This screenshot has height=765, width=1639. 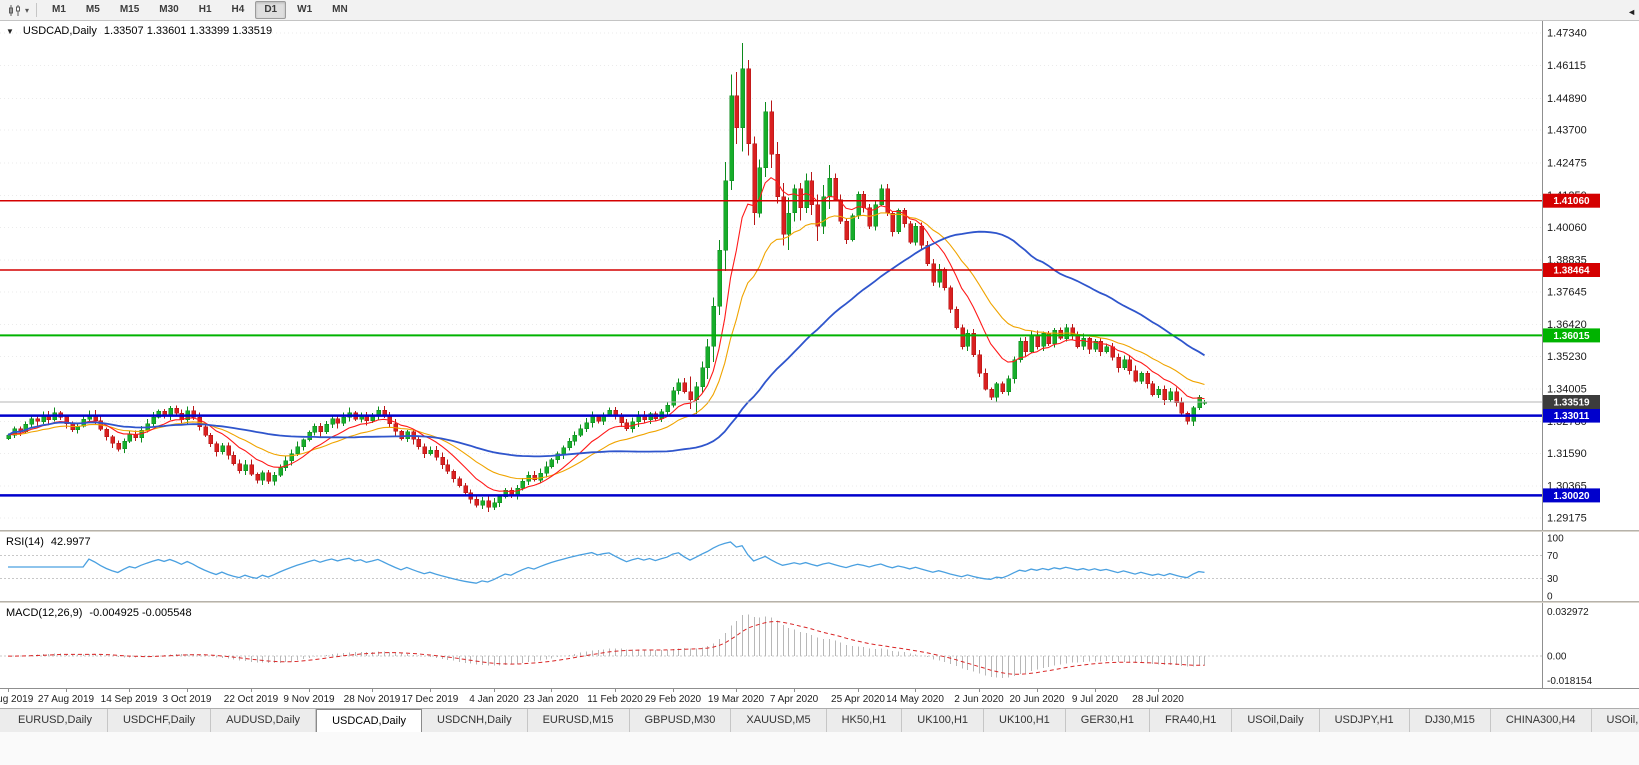 What do you see at coordinates (1631, 12) in the screenshot?
I see `tab-scroll-left-icon: ◄` at bounding box center [1631, 12].